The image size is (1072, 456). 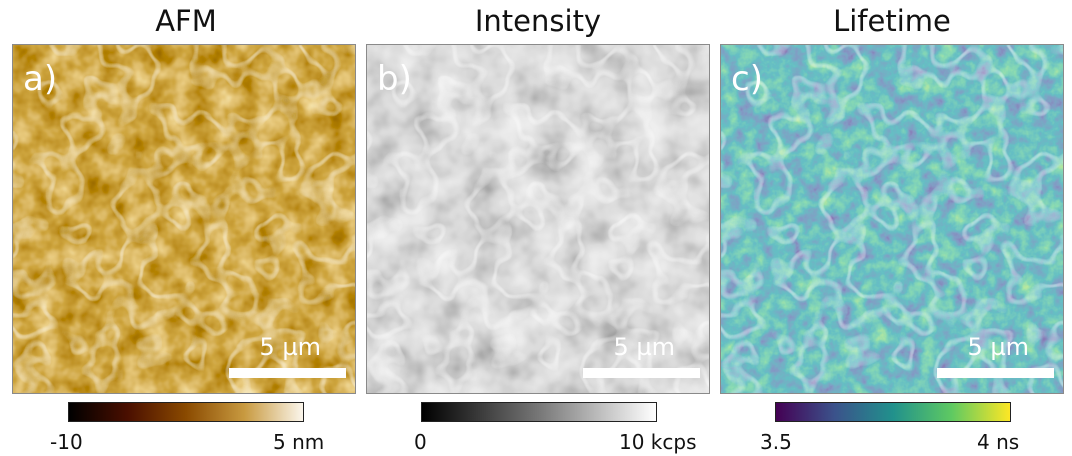 I want to click on panel-a-title: AFM, so click(x=186, y=21).